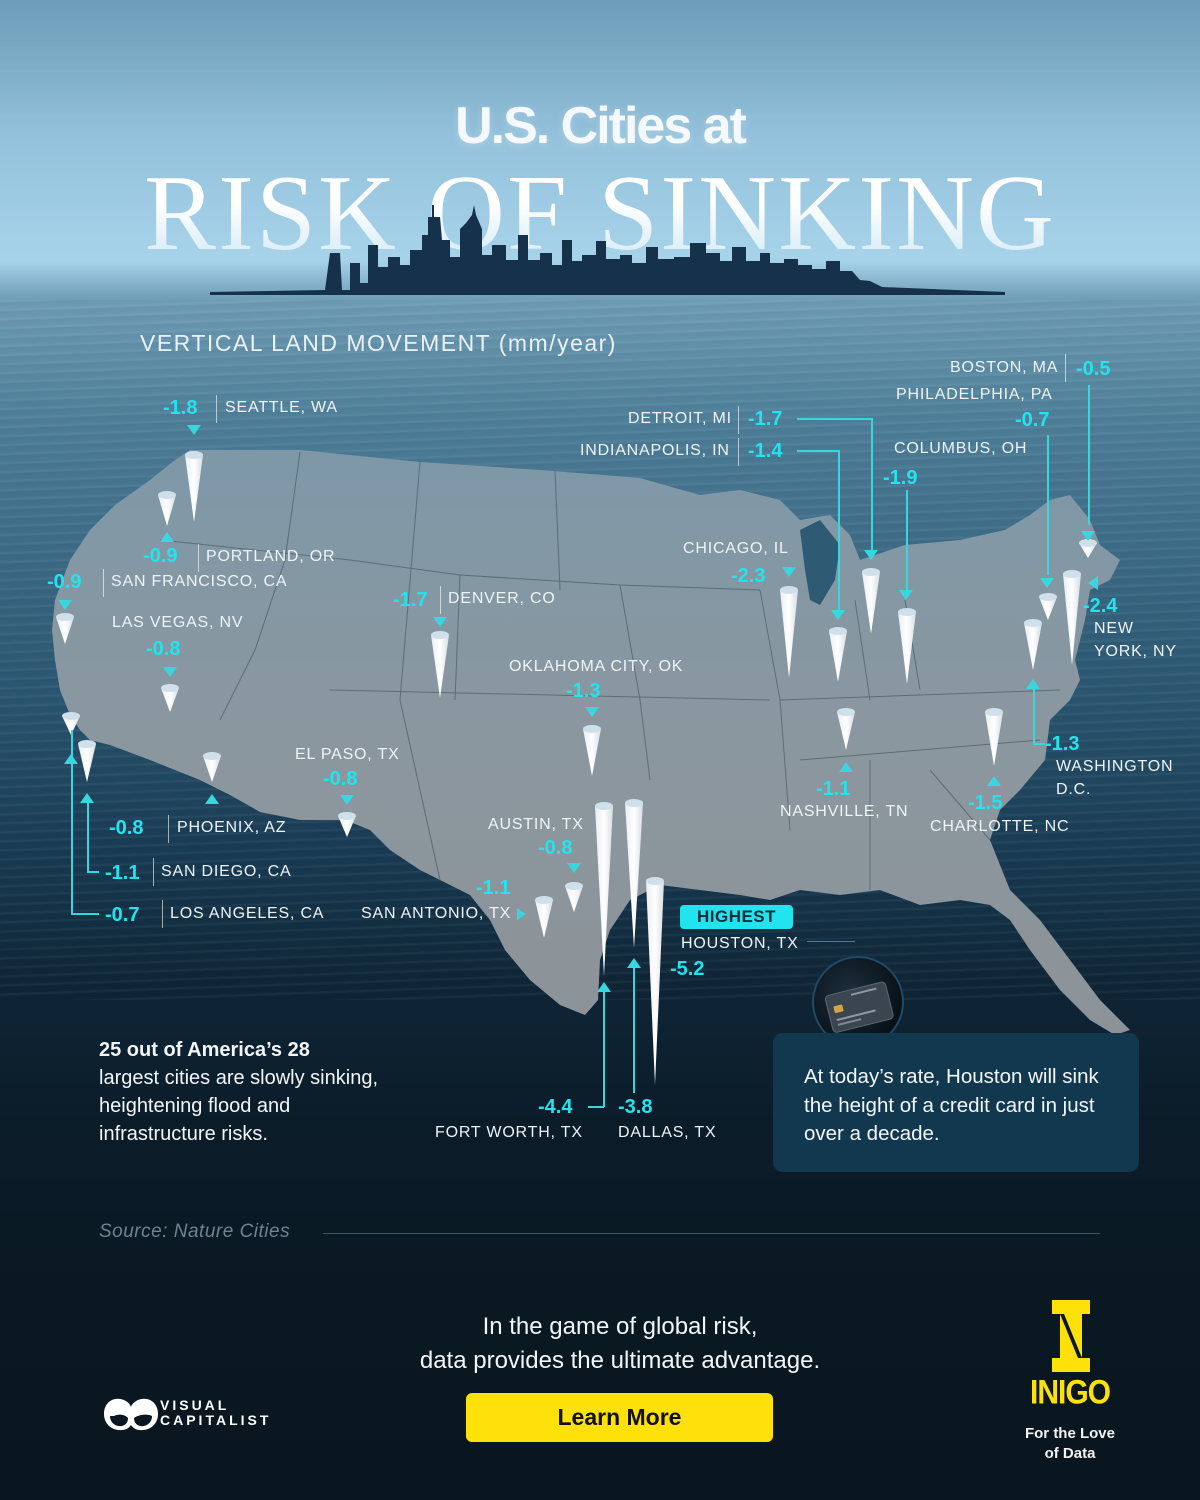 The height and width of the screenshot is (1500, 1200). Describe the element at coordinates (85, 914) in the screenshot. I see `leader-line-los-angeles-h` at that location.